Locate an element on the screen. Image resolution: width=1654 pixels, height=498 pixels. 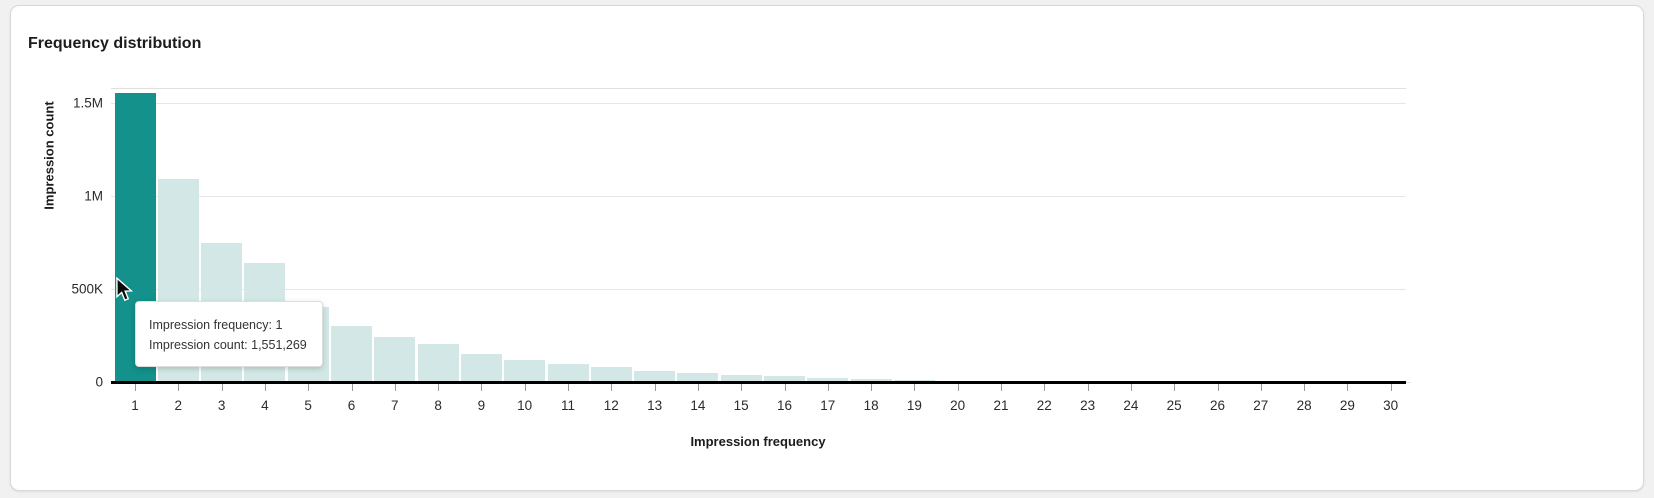
x-tick-label: 13 is located at coordinates (655, 405).